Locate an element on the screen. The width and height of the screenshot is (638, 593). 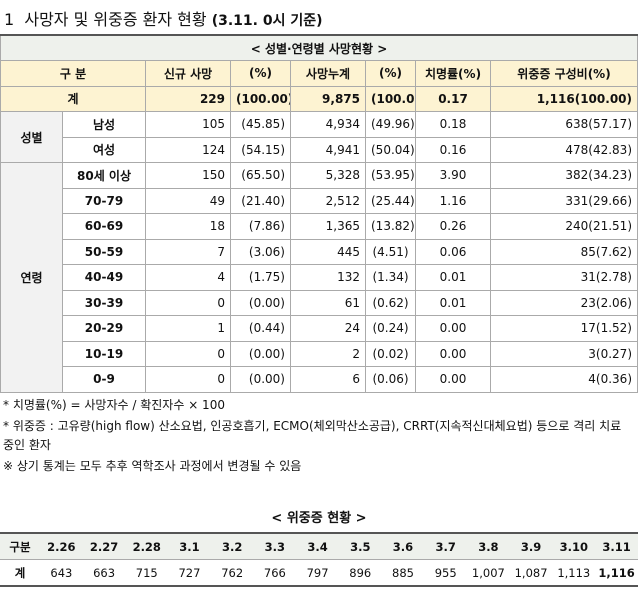
value: 762 is located at coordinates (232, 573).